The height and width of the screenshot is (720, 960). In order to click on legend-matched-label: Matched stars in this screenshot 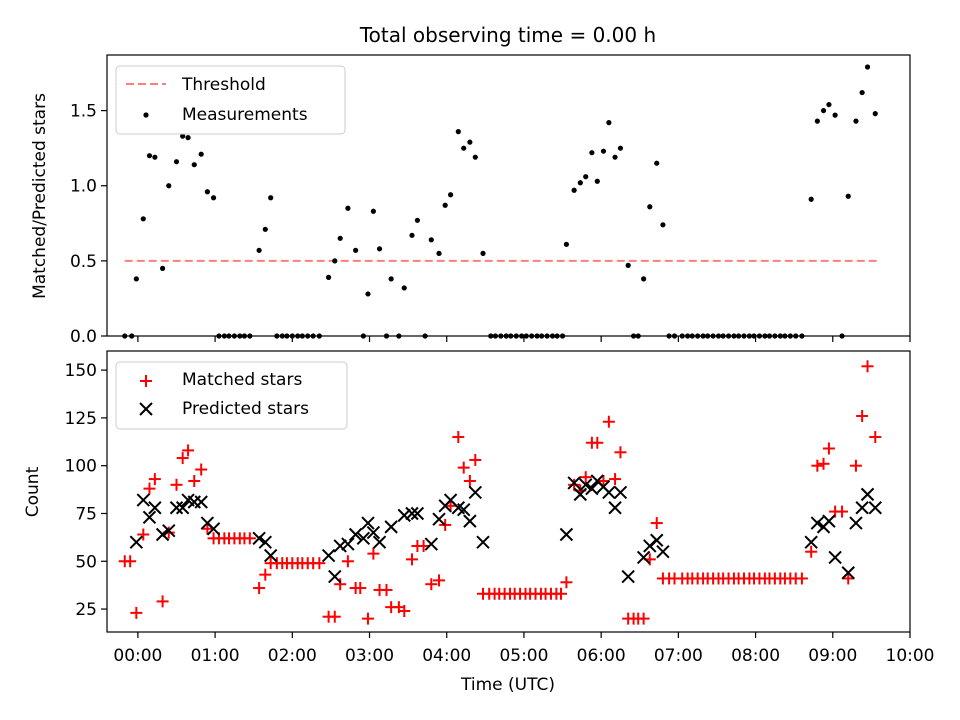, I will do `click(242, 380)`.